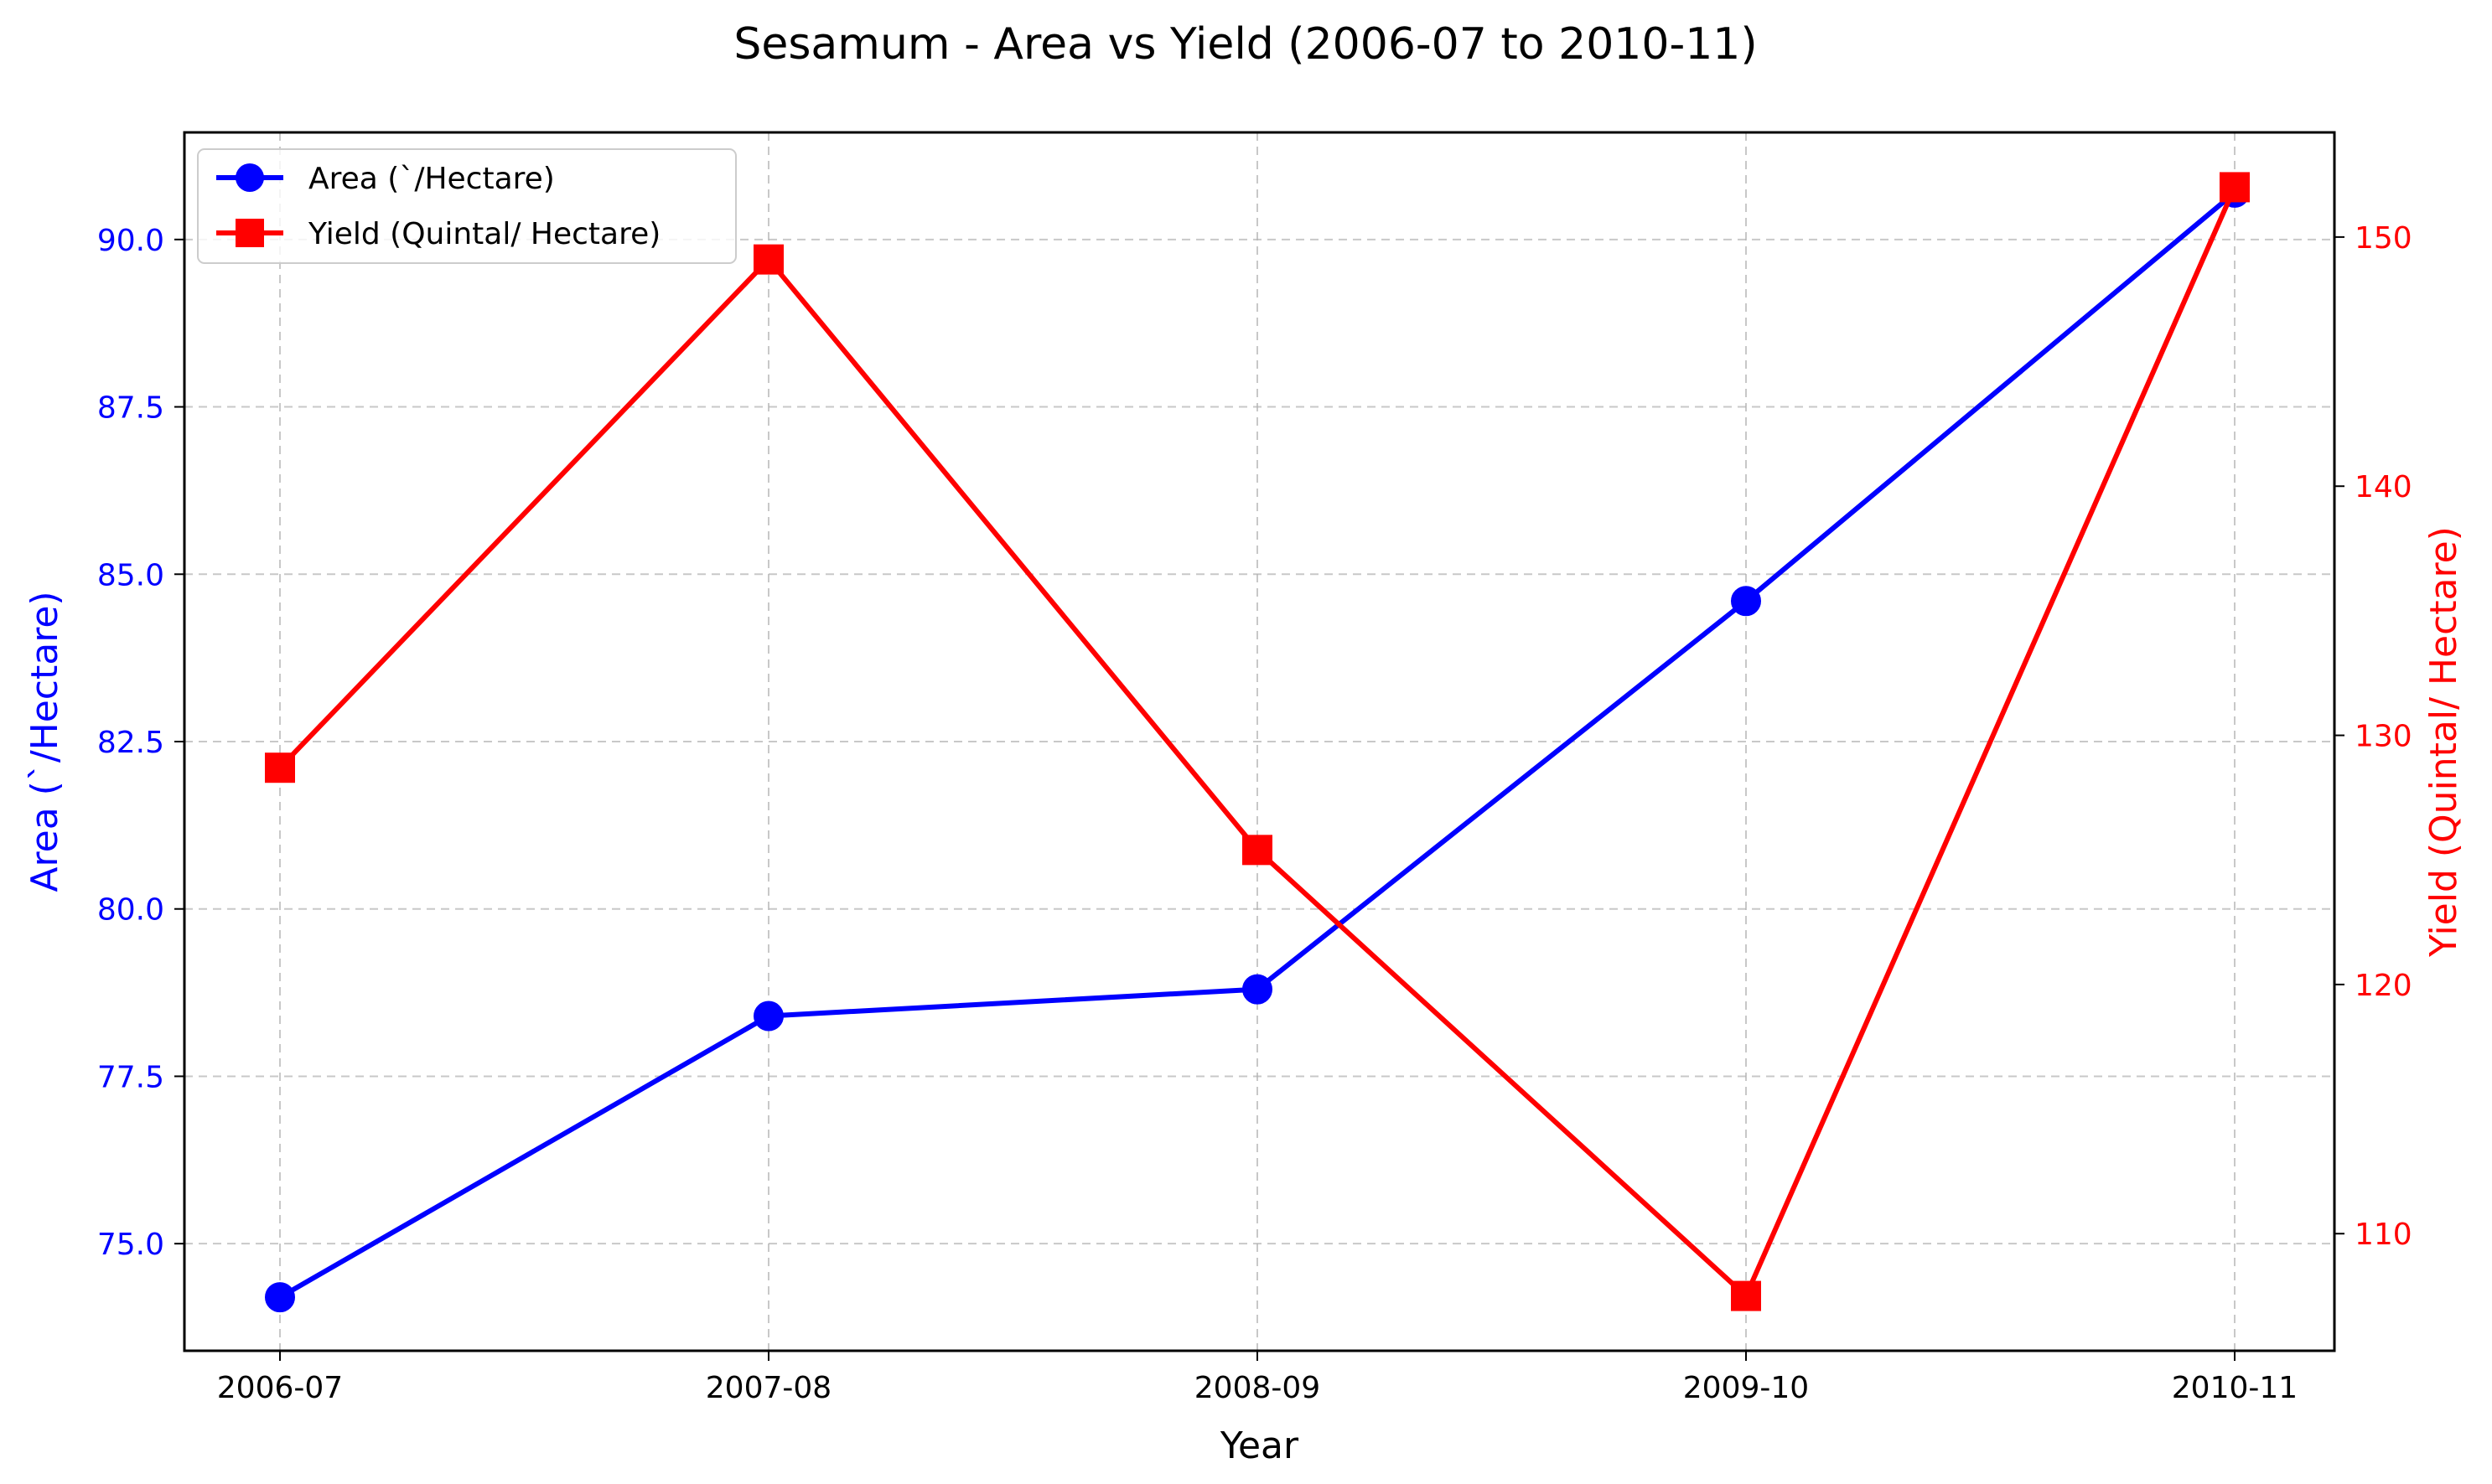 The image size is (2492, 1484). Describe the element at coordinates (769, 1388) in the screenshot. I see `x-tick-label: 2007-08` at that location.